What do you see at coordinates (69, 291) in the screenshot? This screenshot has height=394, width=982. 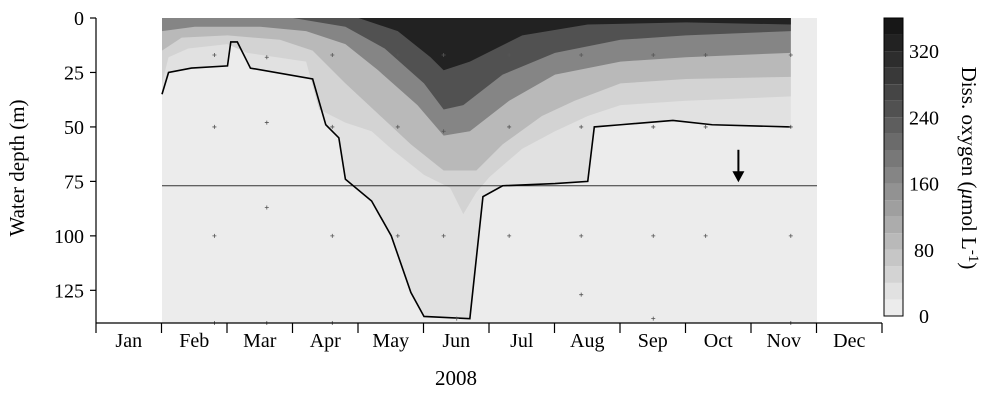 I see `y-tick-label: 125` at bounding box center [69, 291].